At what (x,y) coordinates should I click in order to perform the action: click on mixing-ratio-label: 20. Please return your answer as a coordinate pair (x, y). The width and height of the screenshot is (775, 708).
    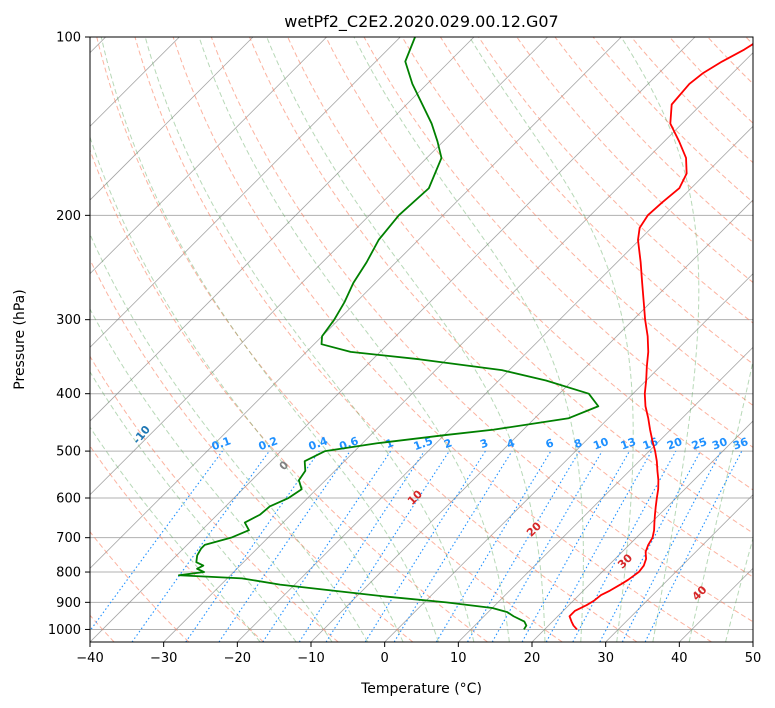
    Looking at the image, I should click on (674, 444).